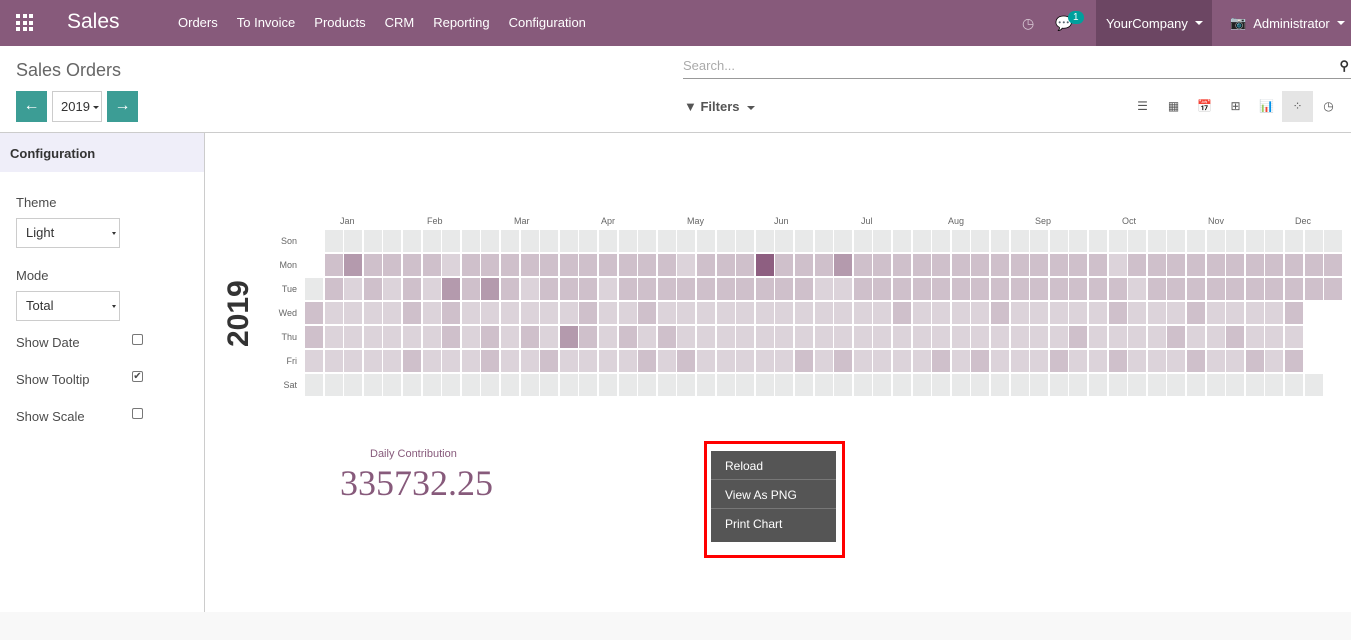 This screenshot has height=640, width=1351. I want to click on activity-view-icon: ◷, so click(1328, 106).